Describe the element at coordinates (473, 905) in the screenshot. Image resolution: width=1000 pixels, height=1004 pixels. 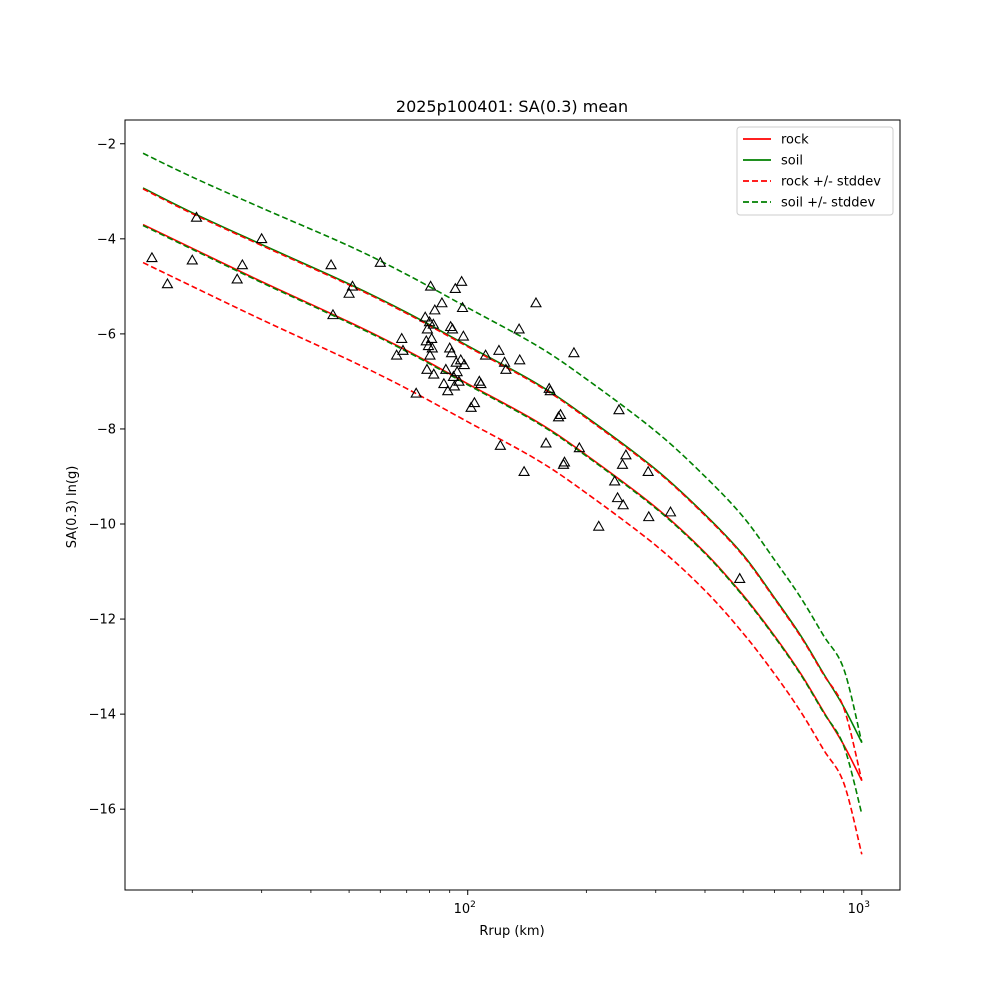
I see `x-tick-exponent: 2` at that location.